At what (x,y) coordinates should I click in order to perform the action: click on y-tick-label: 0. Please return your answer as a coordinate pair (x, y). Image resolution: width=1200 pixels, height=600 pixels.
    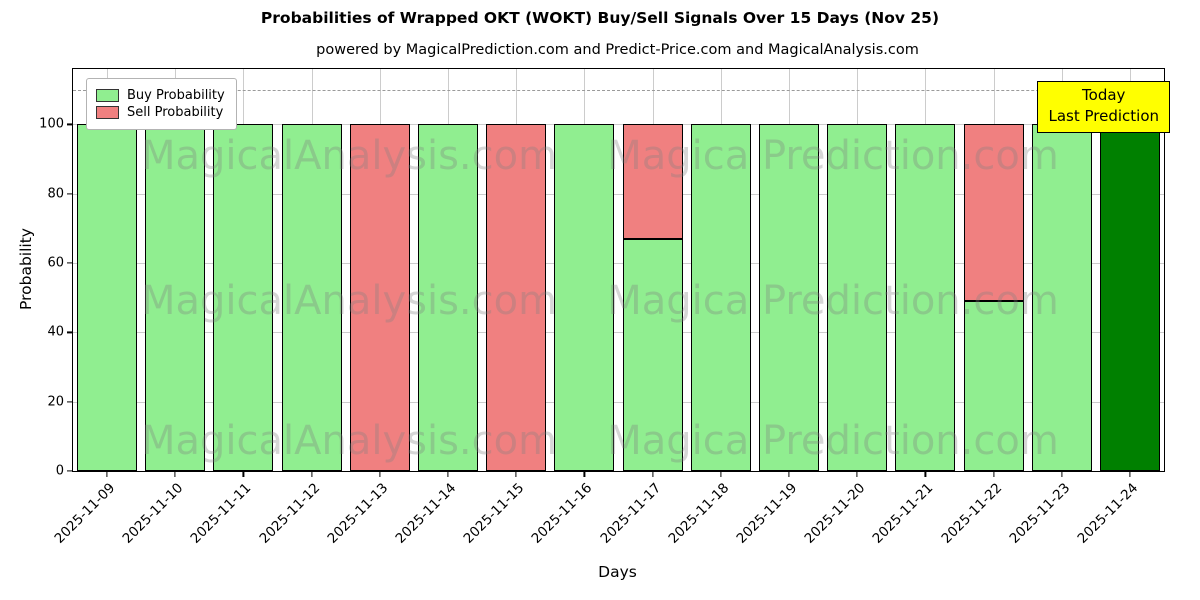
    Looking at the image, I should click on (59, 471).